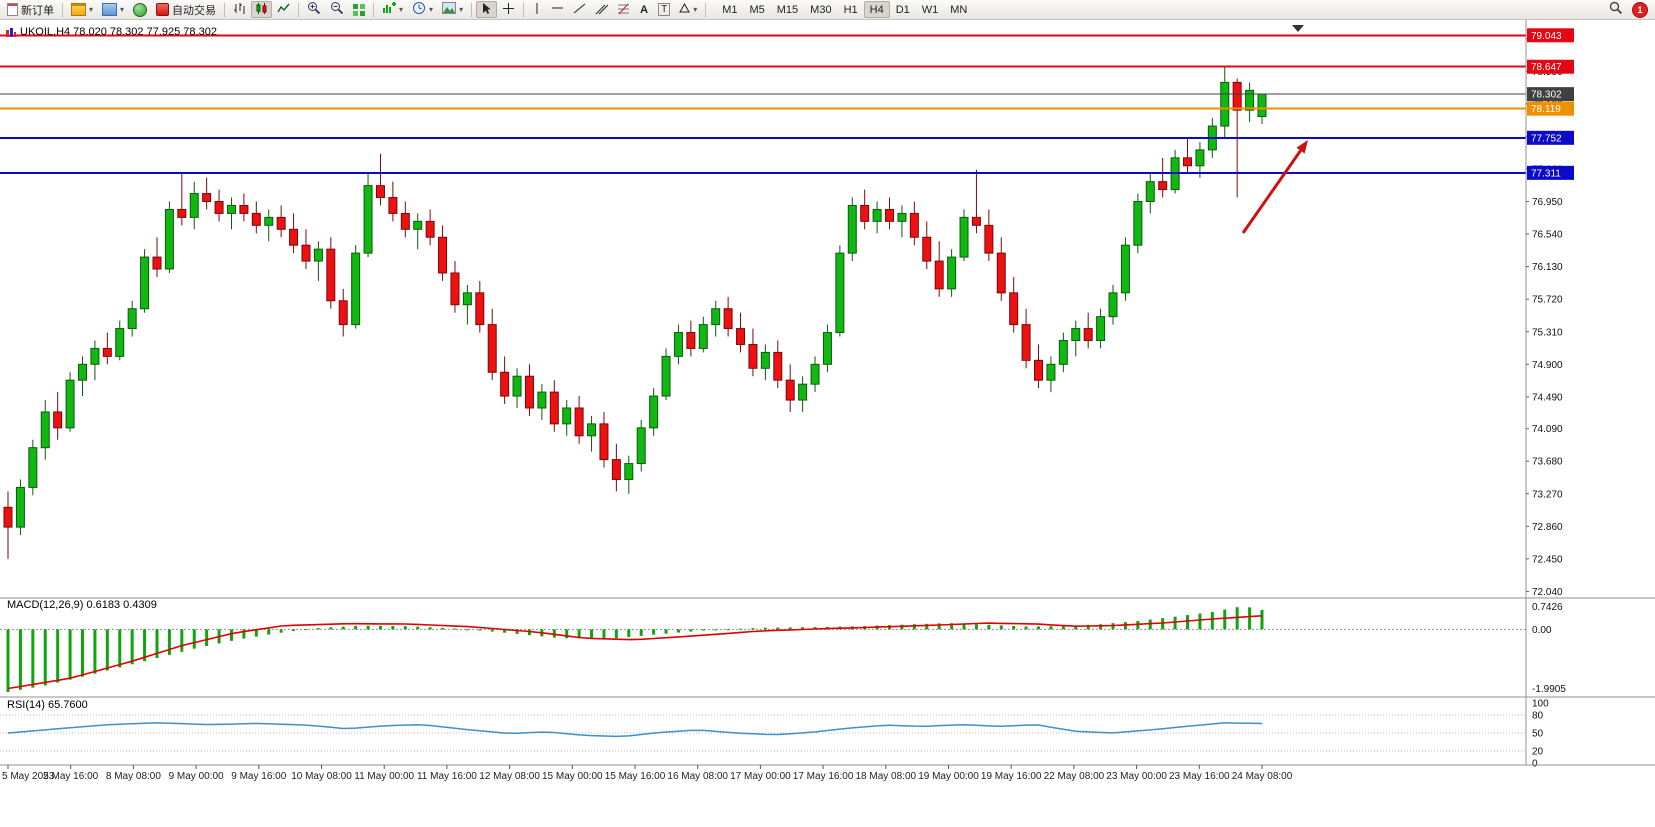 Image resolution: width=1655 pixels, height=827 pixels. I want to click on fibonacci-icon, so click(623, 10).